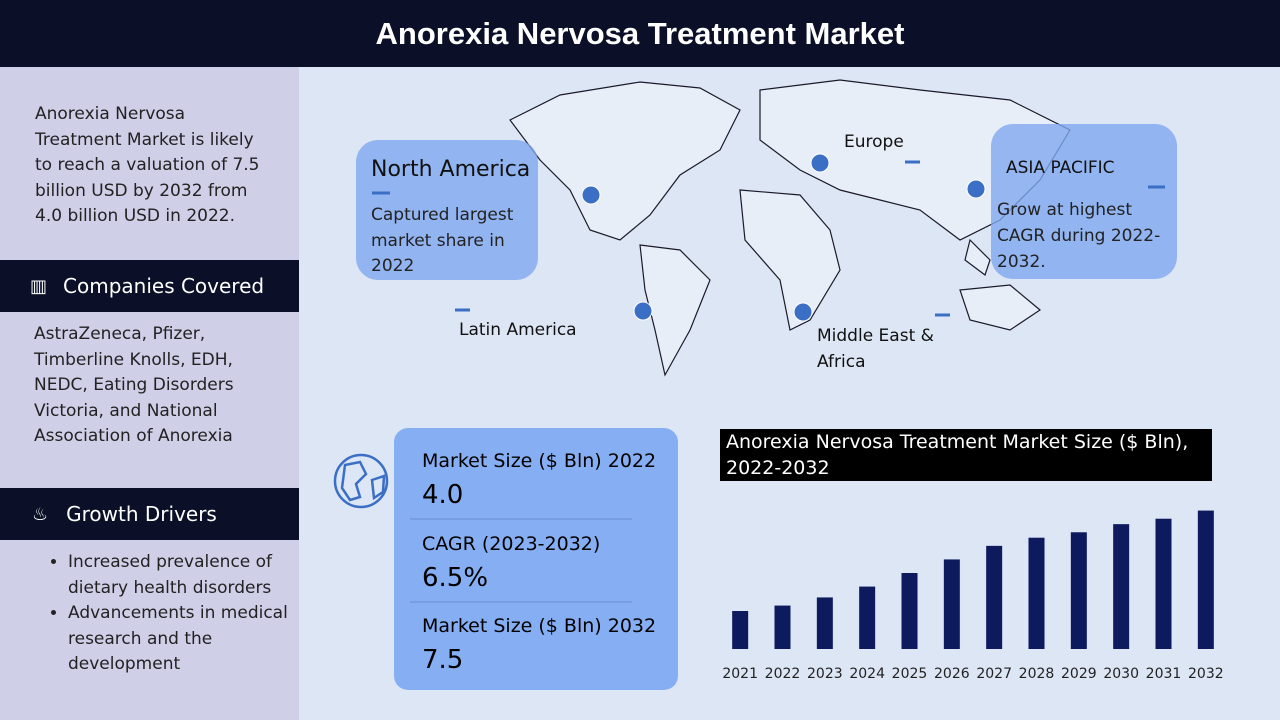 The image size is (1280, 720). What do you see at coordinates (511, 544) in the screenshot?
I see `stat-label: CAGR (2023-2032)` at bounding box center [511, 544].